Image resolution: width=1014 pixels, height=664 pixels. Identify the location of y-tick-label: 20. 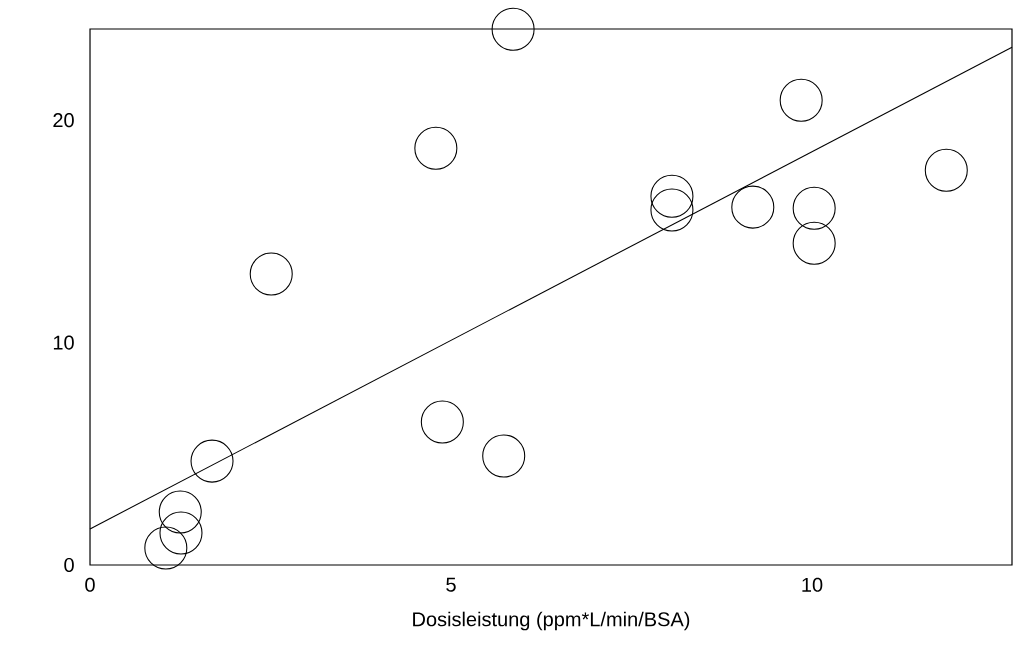
(63, 120).